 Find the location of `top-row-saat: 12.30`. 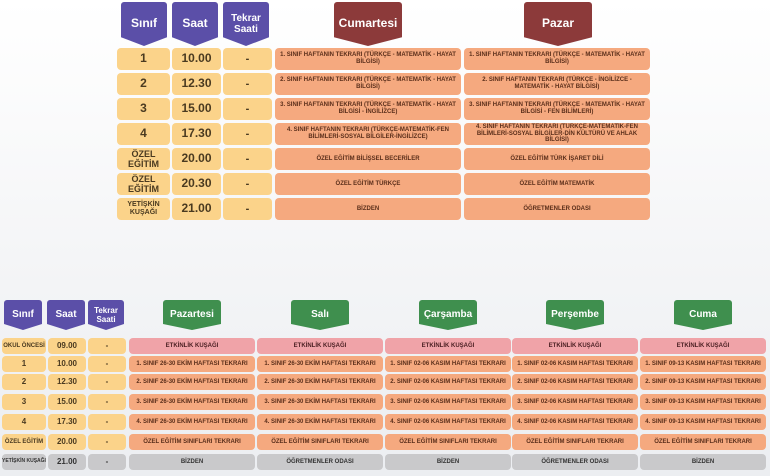

top-row-saat: 12.30 is located at coordinates (196, 84).